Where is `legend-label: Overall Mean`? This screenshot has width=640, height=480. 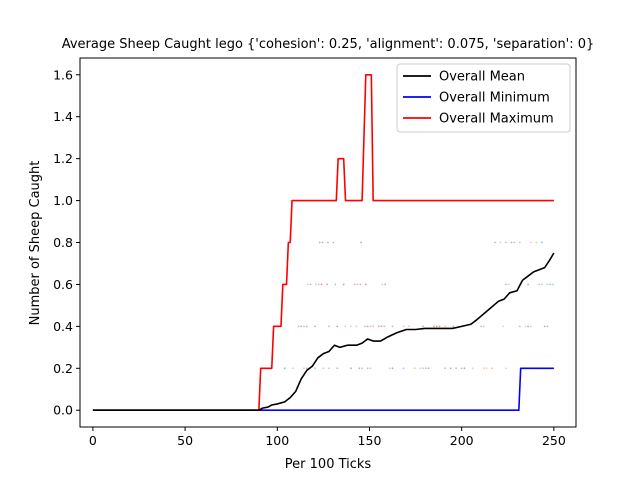 legend-label: Overall Mean is located at coordinates (482, 77).